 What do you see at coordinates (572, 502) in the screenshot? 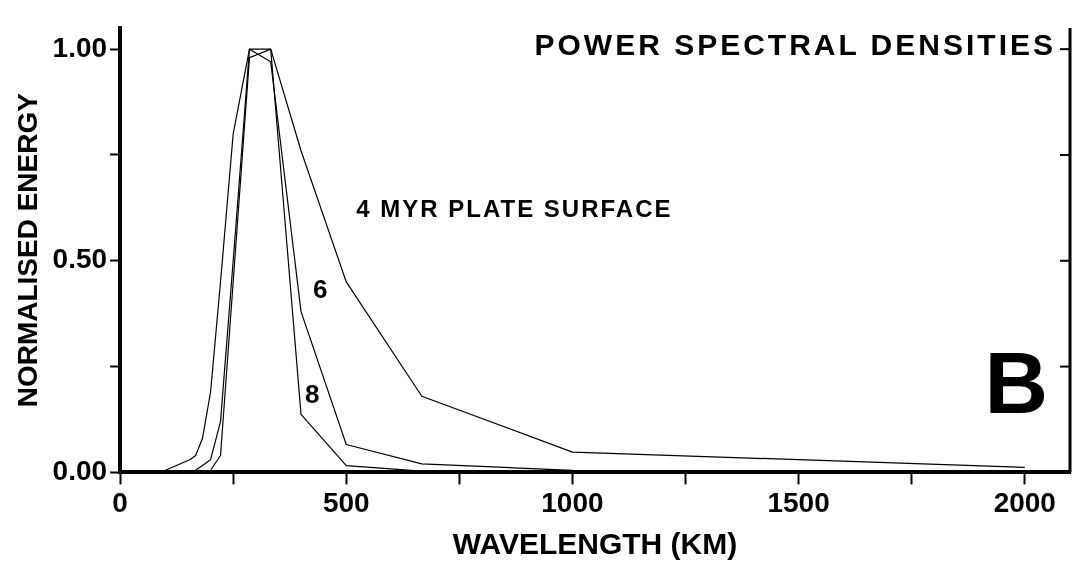
I see `x-tick-label: 1000` at bounding box center [572, 502].